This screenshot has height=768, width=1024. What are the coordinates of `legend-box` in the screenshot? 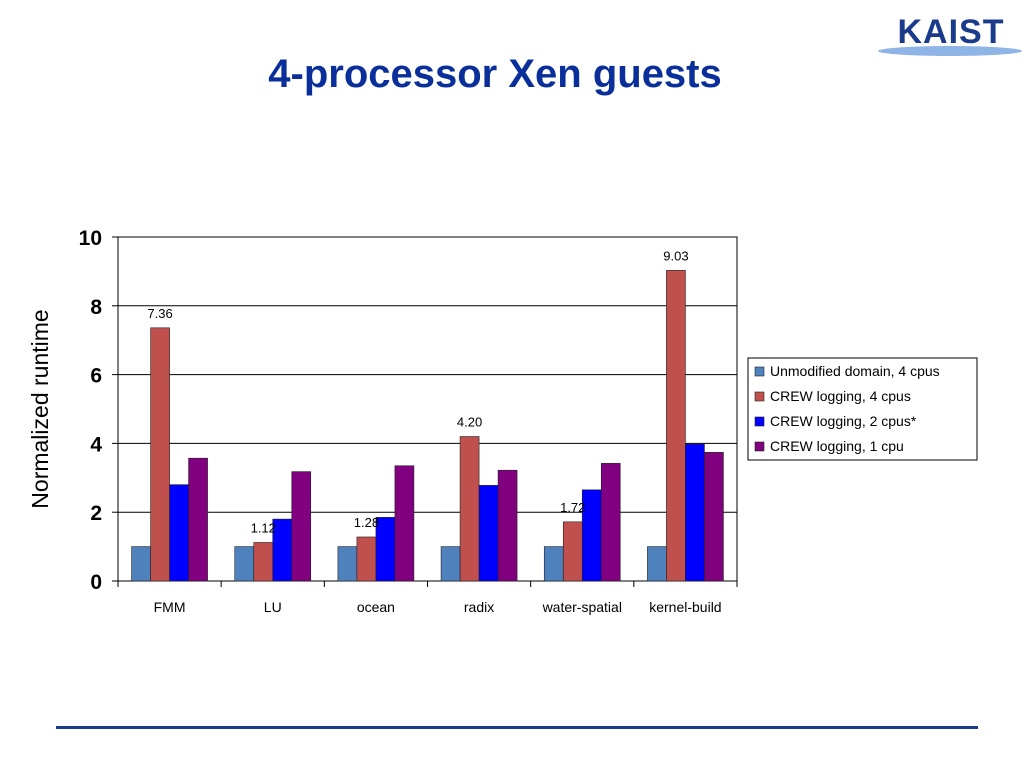 It's located at (862, 409).